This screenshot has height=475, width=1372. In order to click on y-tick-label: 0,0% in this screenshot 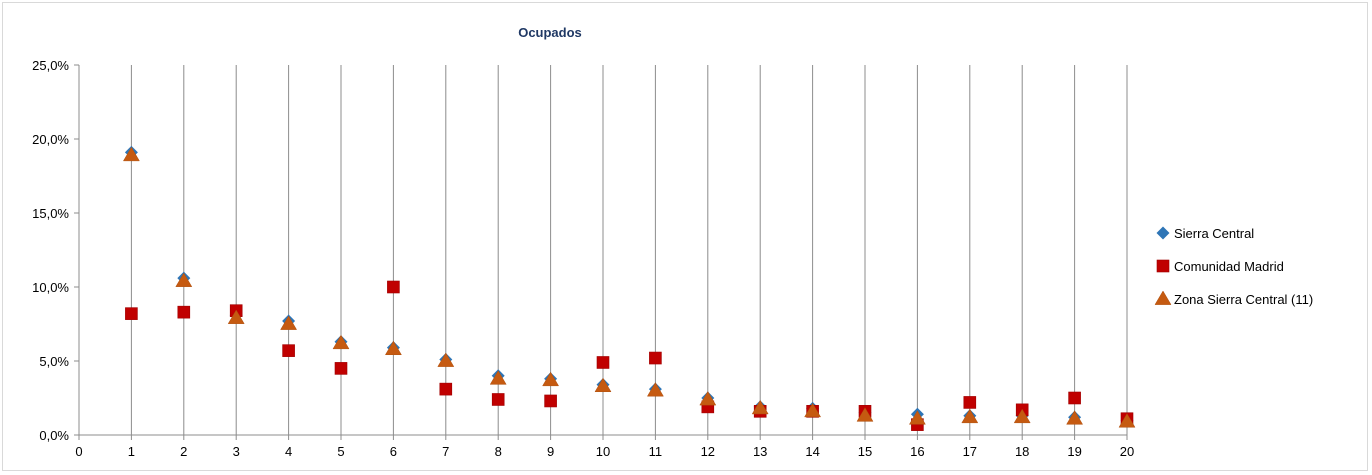, I will do `click(54, 435)`.